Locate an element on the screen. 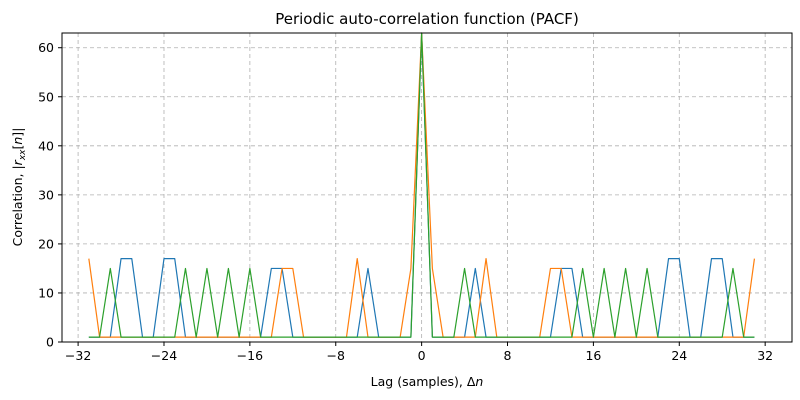  y-tick-label: 0 is located at coordinates (50, 342).